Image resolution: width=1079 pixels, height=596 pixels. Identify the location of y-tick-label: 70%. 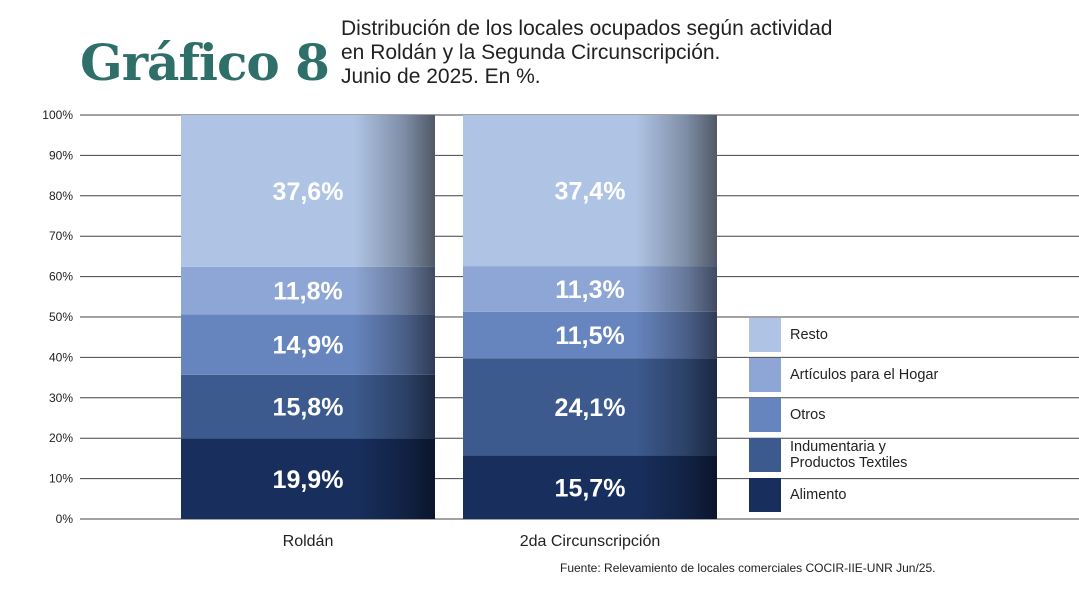
(61, 236).